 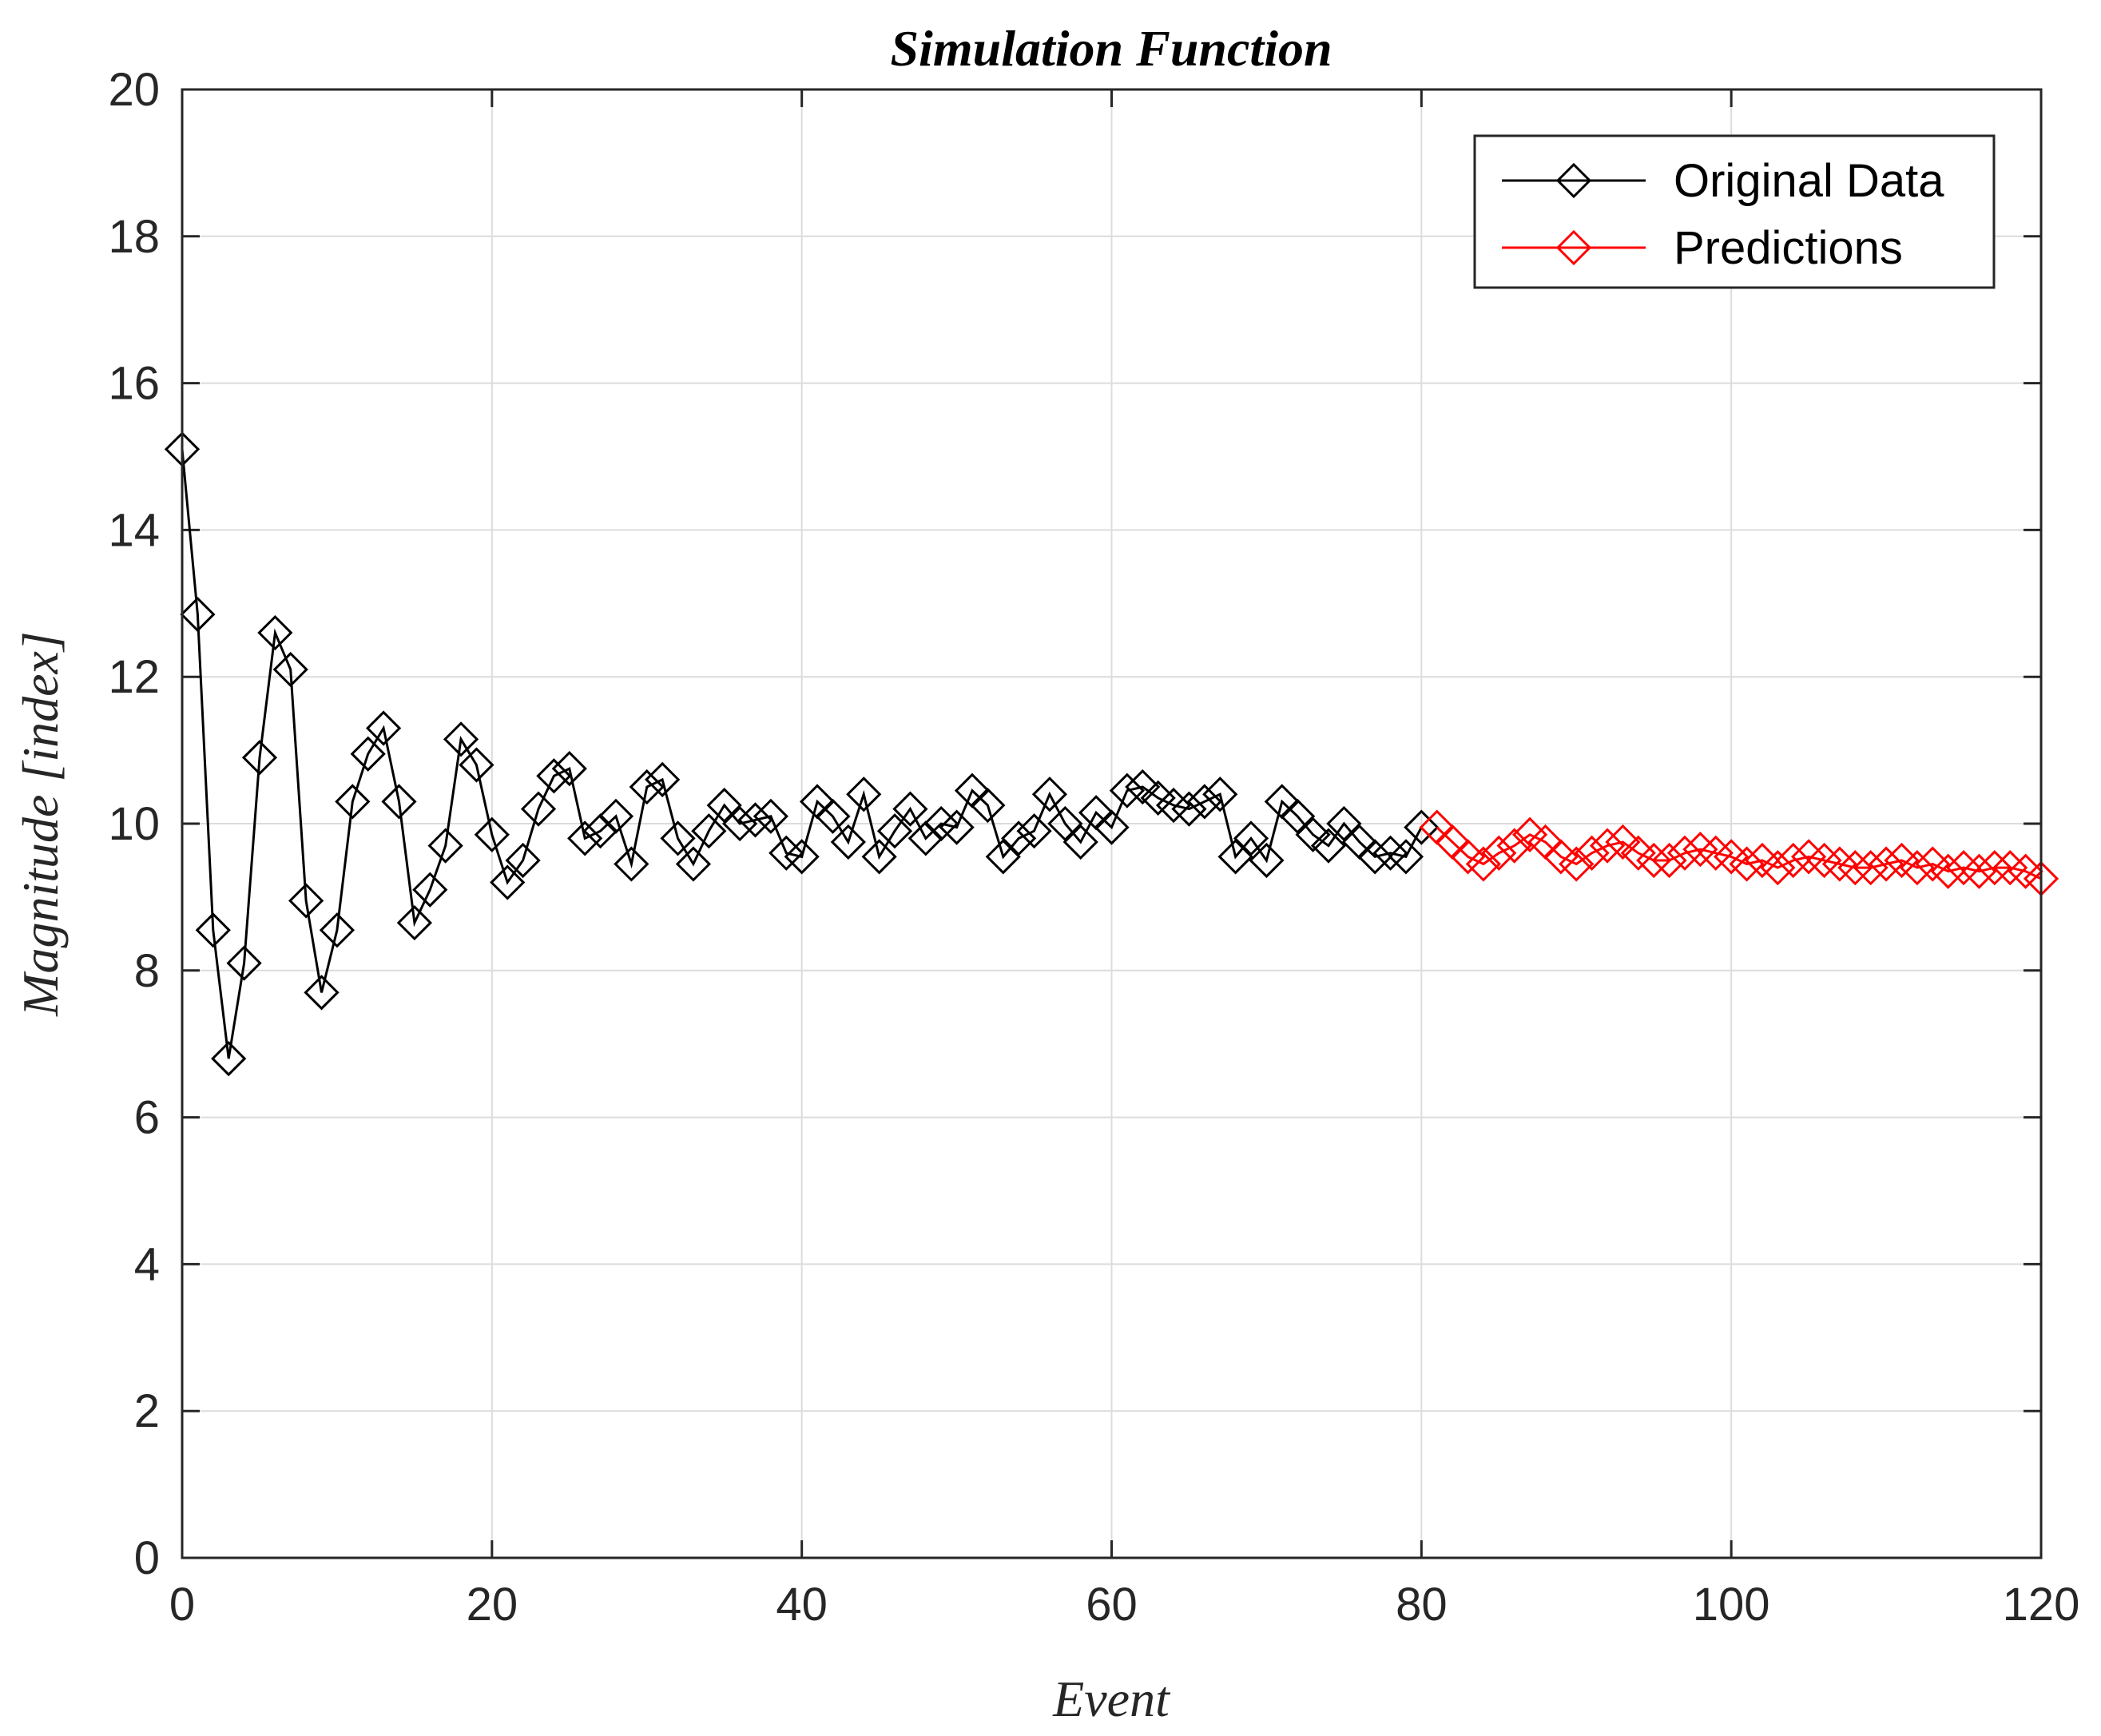 What do you see at coordinates (147, 1558) in the screenshot?
I see `y-tick-label: 0` at bounding box center [147, 1558].